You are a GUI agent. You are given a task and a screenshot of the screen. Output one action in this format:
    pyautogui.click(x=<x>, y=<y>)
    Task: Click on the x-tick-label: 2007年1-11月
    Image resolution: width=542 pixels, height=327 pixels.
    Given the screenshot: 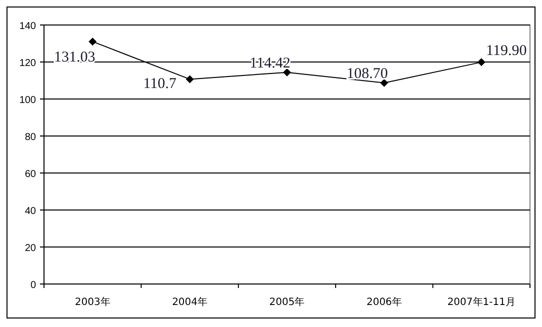 What is the action you would take?
    pyautogui.click(x=481, y=302)
    